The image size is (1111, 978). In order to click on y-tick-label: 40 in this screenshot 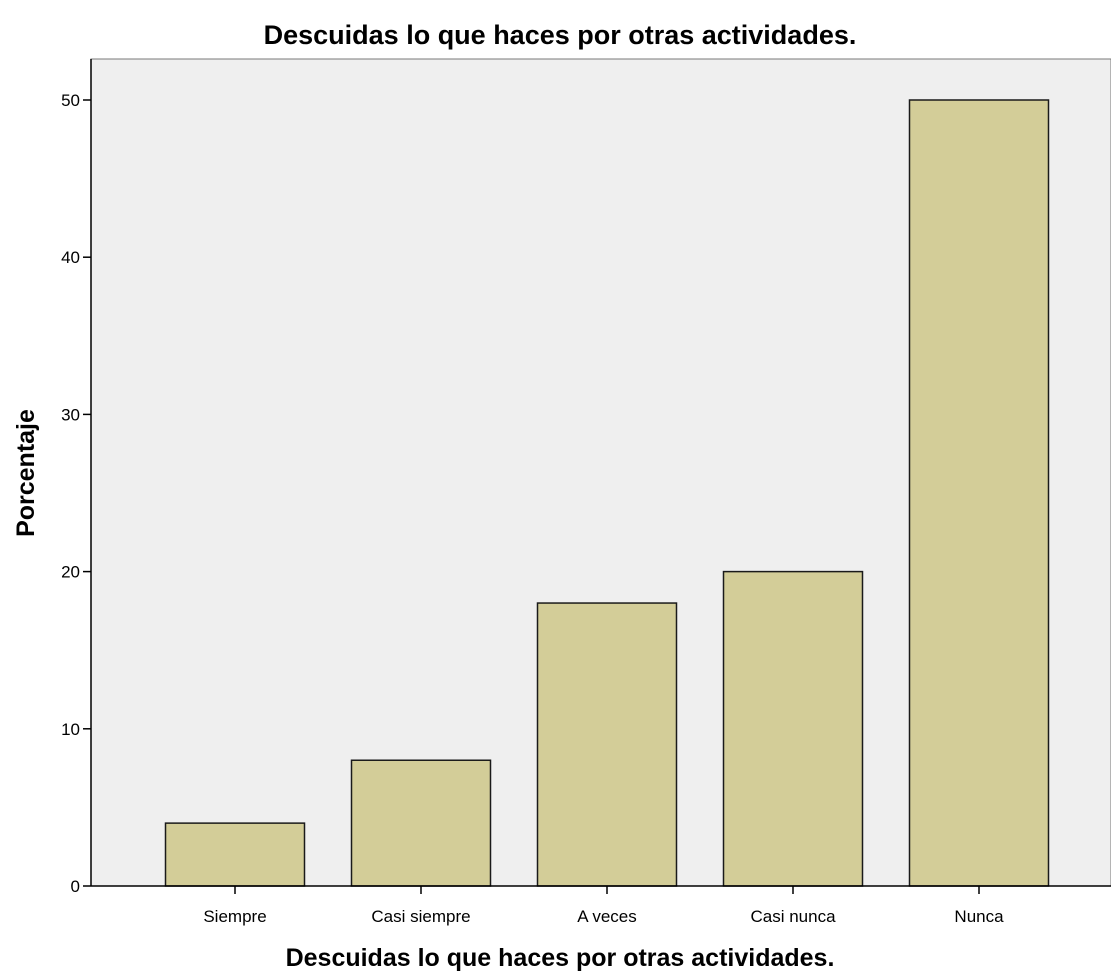, I will do `click(70, 257)`.